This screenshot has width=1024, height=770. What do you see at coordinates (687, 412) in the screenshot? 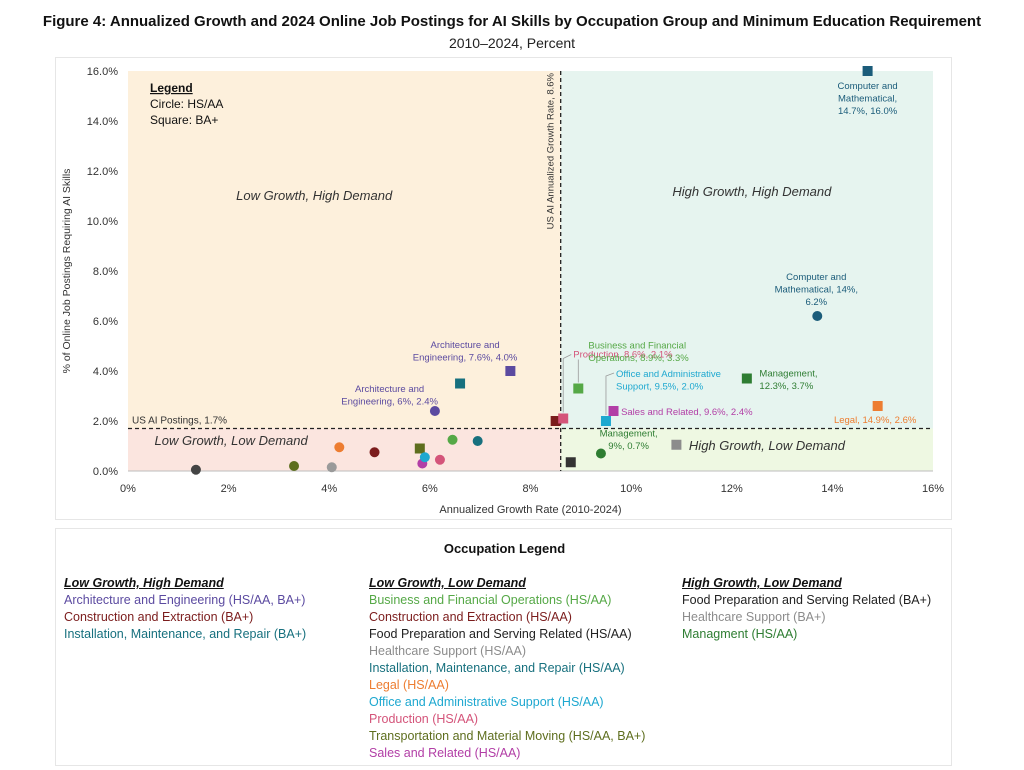
I see `point-label: Sales and Related, 9.6%, 2.4%` at bounding box center [687, 412].